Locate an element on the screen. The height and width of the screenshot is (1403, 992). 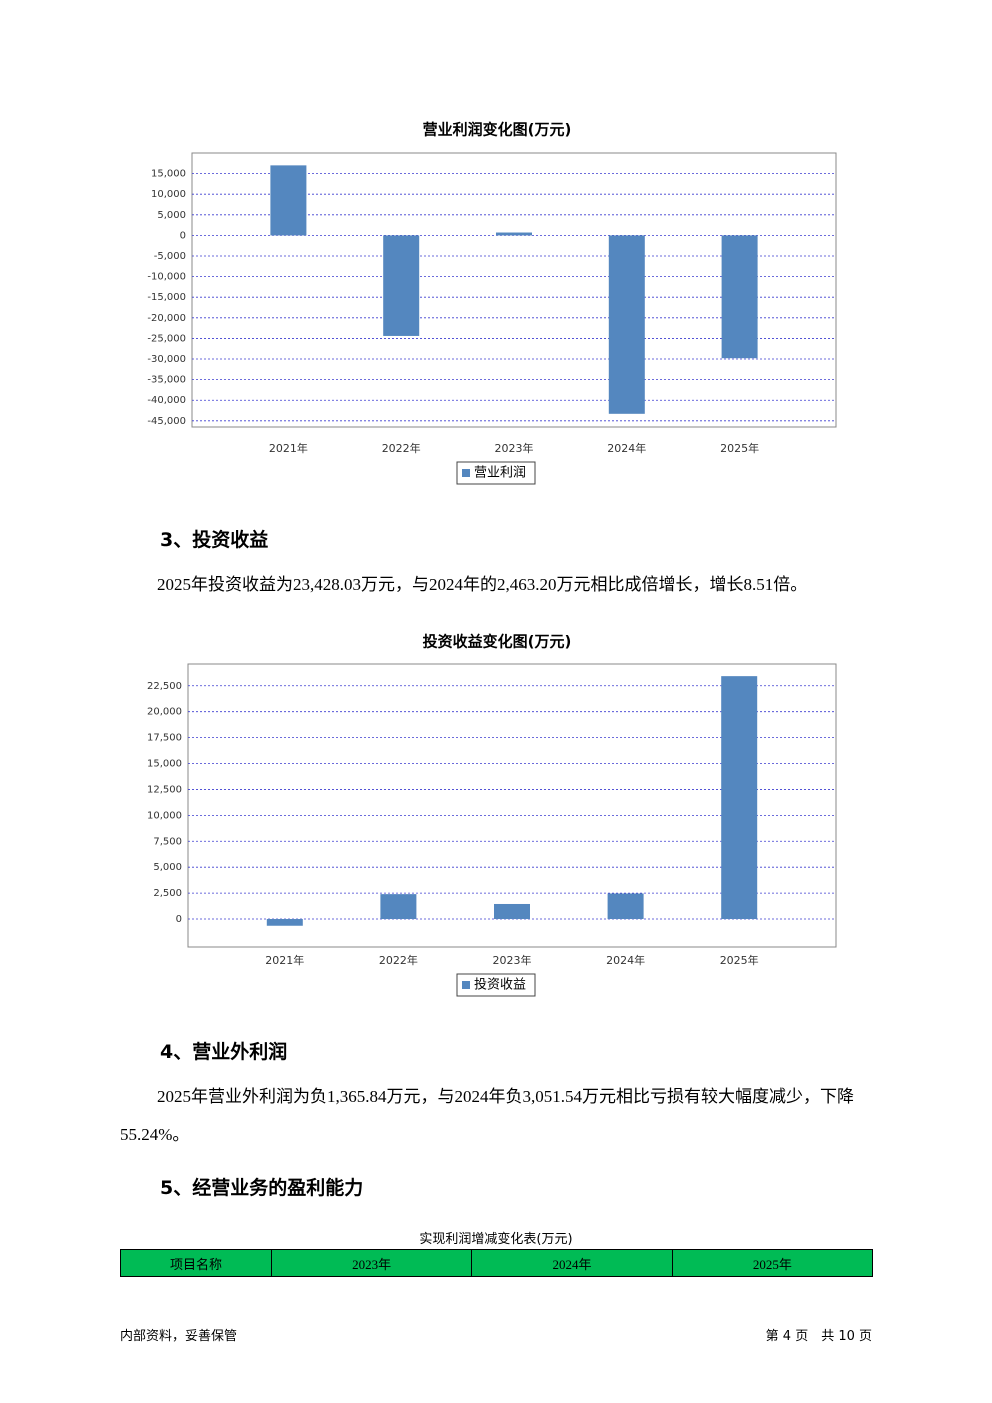
y-tick-label: -45,000 is located at coordinates (166, 421).